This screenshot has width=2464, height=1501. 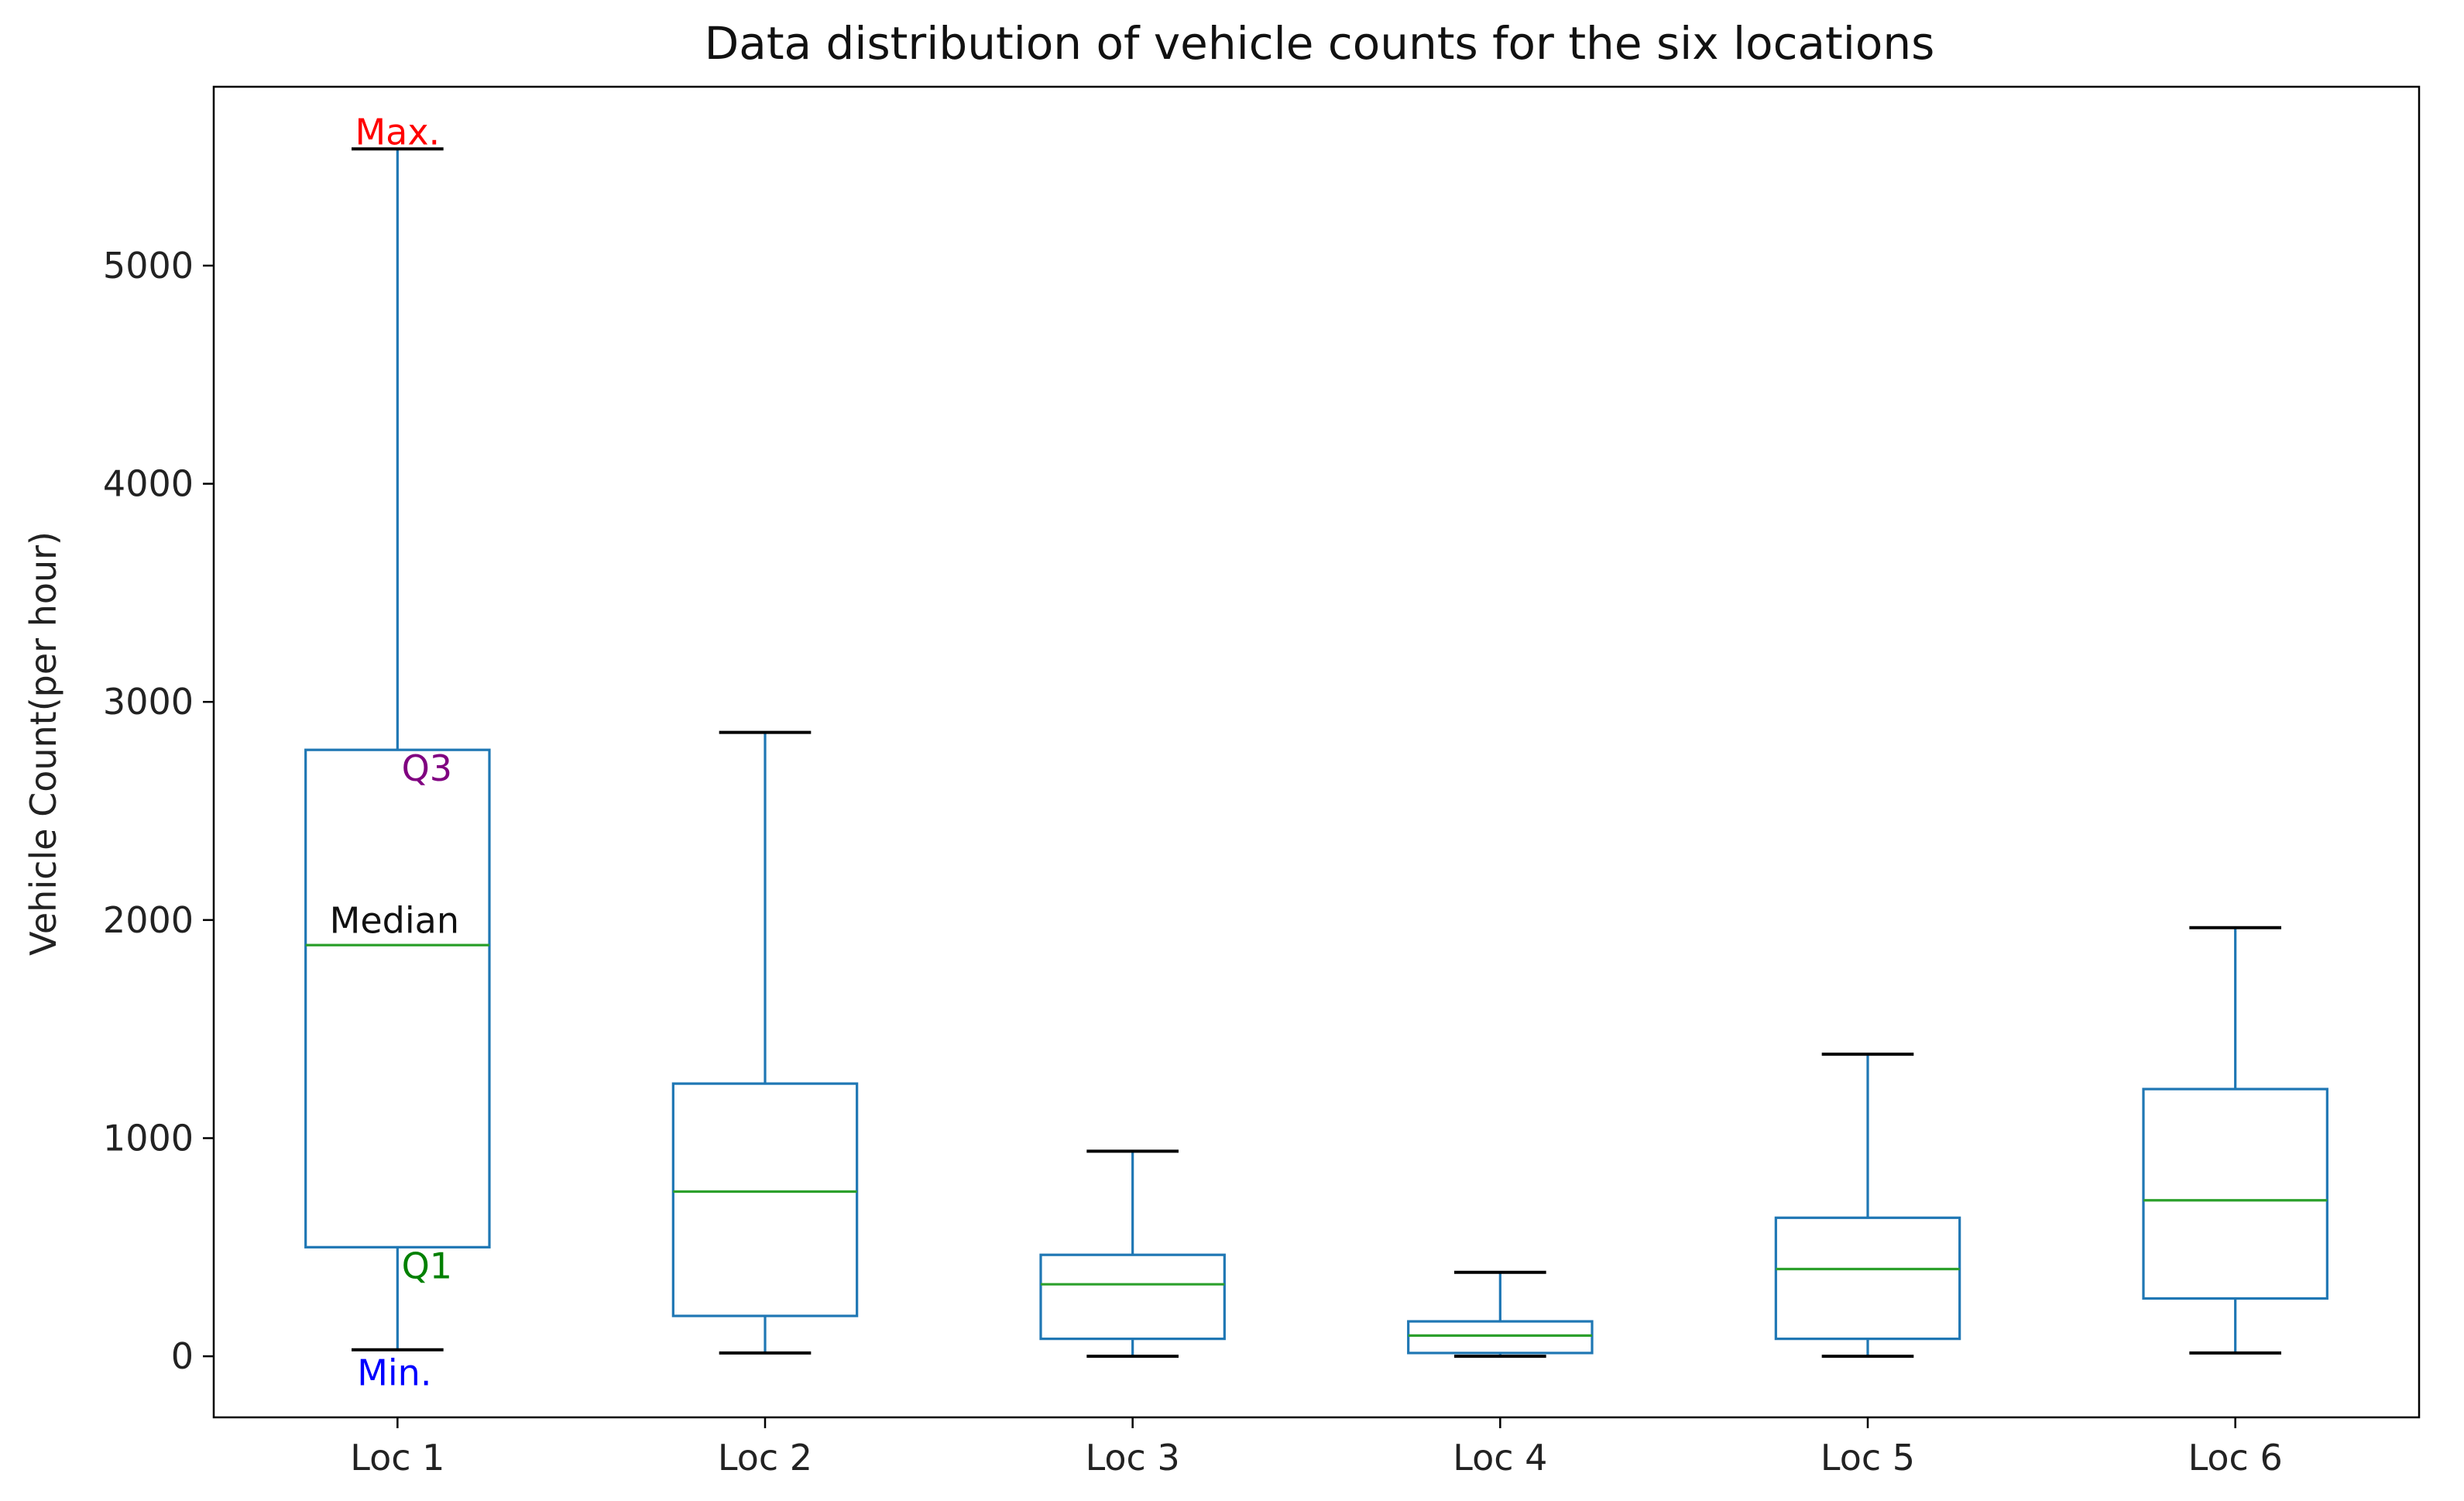 What do you see at coordinates (394, 1373) in the screenshot?
I see `annotation-min: Min.` at bounding box center [394, 1373].